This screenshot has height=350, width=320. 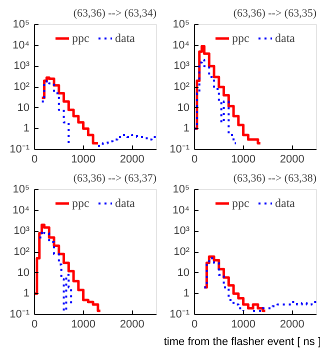 What do you see at coordinates (115, 178) in the screenshot?
I see `chart-title: (63,36) --> (63,37)` at bounding box center [115, 178].